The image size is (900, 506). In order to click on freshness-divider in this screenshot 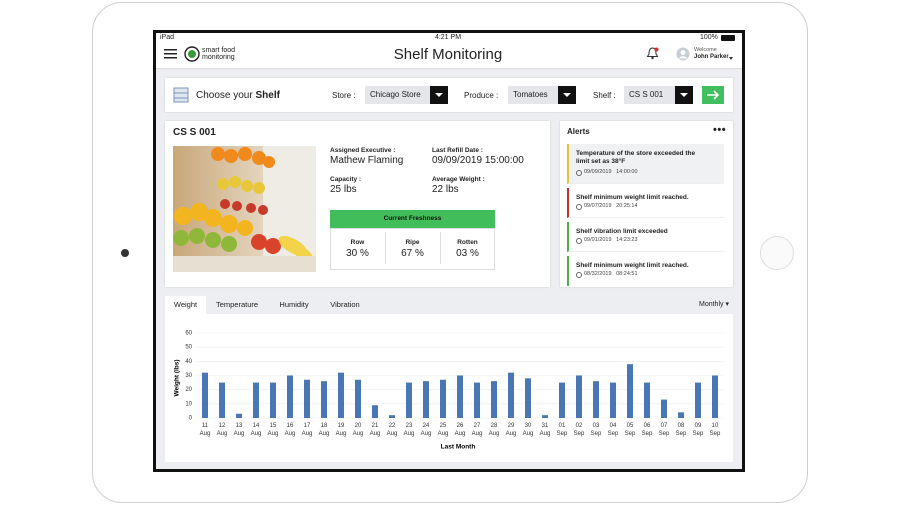, I will do `click(440, 248)`.